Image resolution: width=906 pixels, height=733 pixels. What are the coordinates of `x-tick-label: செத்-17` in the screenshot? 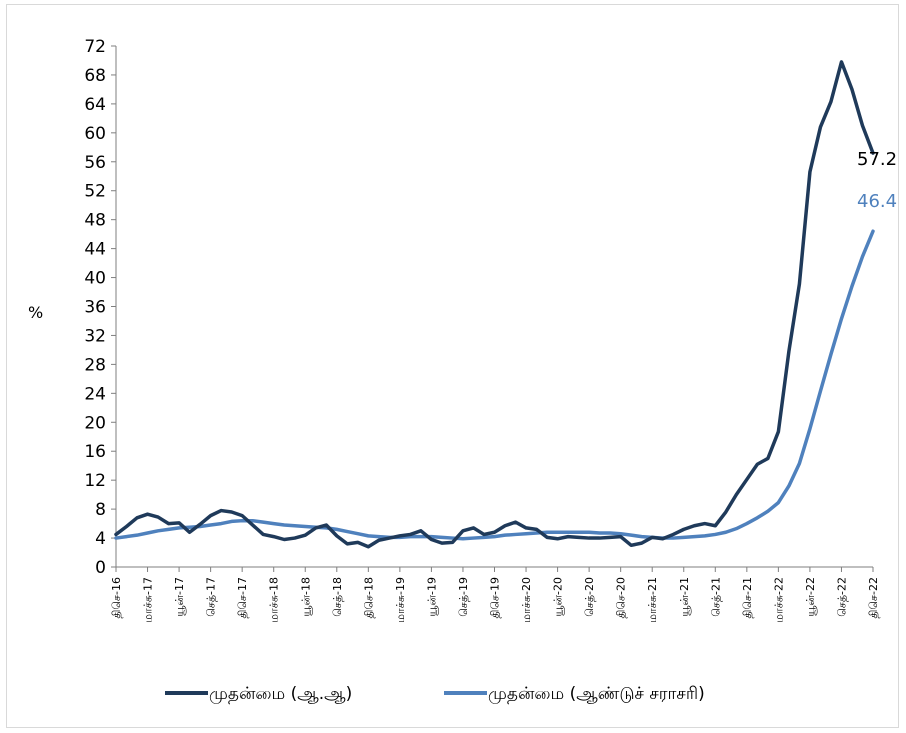 It's located at (211, 597).